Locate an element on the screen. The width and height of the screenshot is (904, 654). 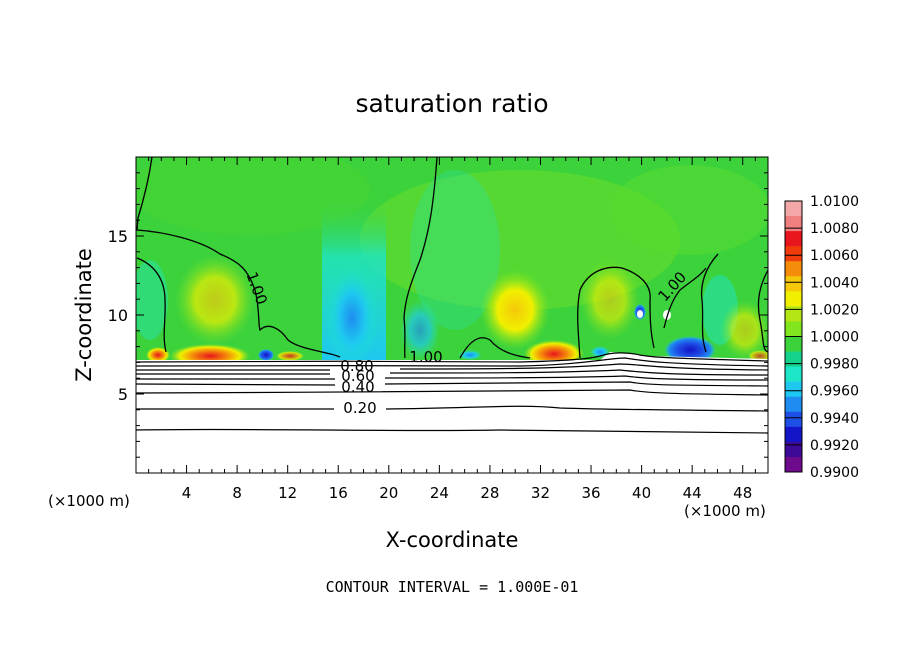
y-tick-label: 15 is located at coordinates (118, 236).